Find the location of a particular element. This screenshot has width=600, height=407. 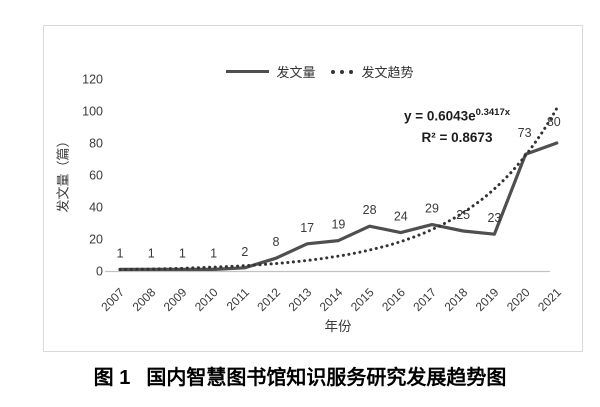

y-tick-label: 80 is located at coordinates (96, 144).